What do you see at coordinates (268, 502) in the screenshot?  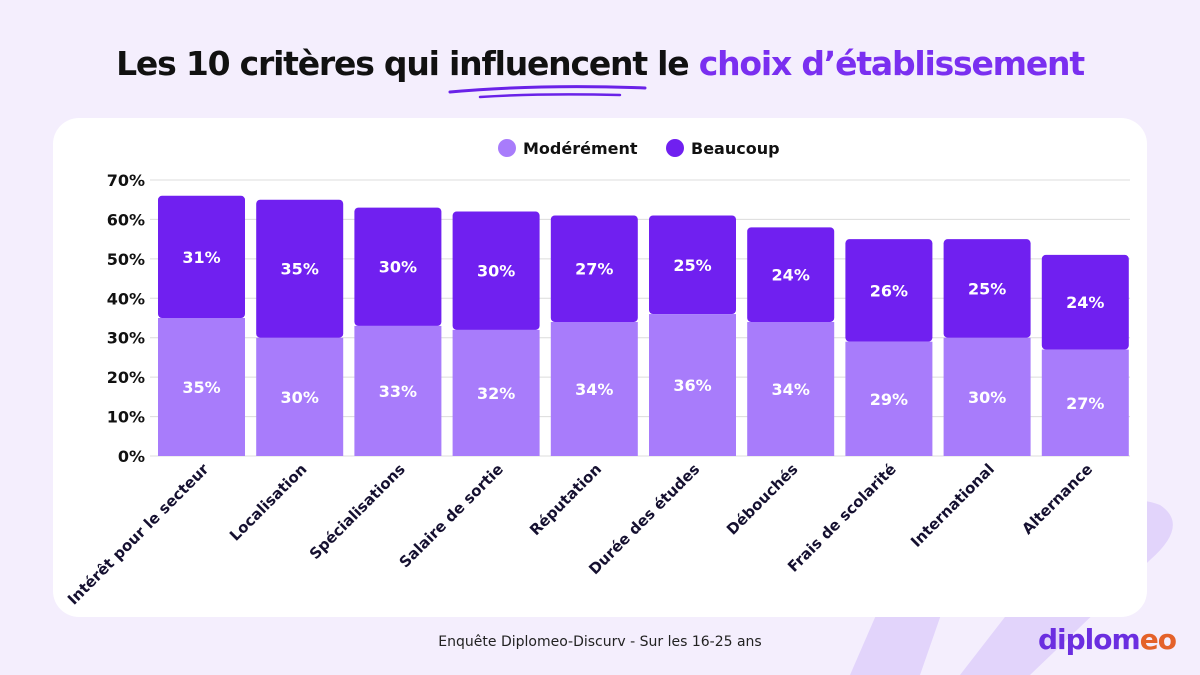 I see `x-tick-label: Localisation` at bounding box center [268, 502].